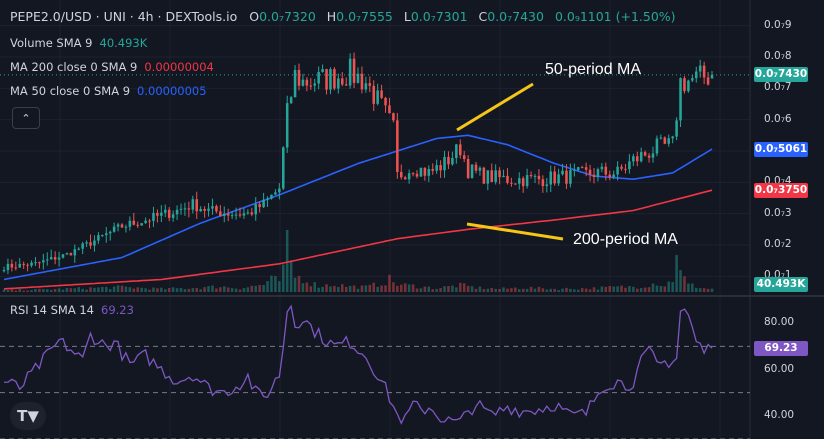  What do you see at coordinates (778, 244) in the screenshot?
I see `price-tick-label: 0.0₇2` at bounding box center [778, 244].